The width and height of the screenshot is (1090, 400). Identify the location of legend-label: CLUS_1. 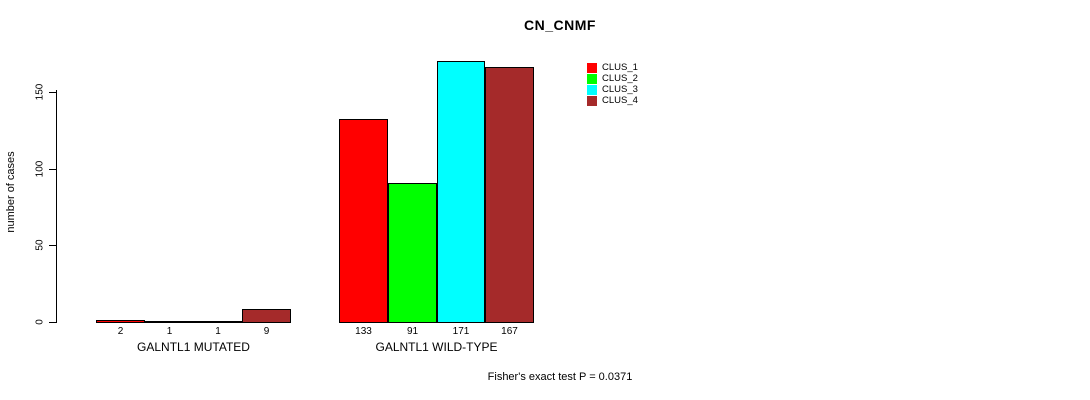
(620, 67).